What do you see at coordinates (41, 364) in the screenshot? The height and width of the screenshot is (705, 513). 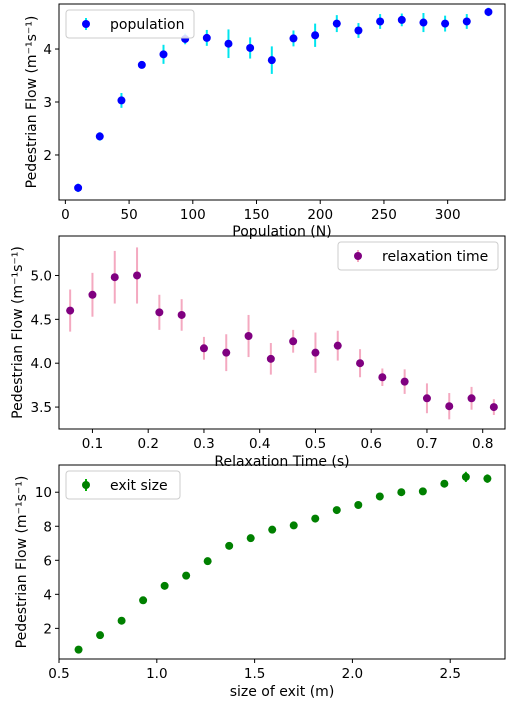 I see `y-tick-label: 4.0` at bounding box center [41, 364].